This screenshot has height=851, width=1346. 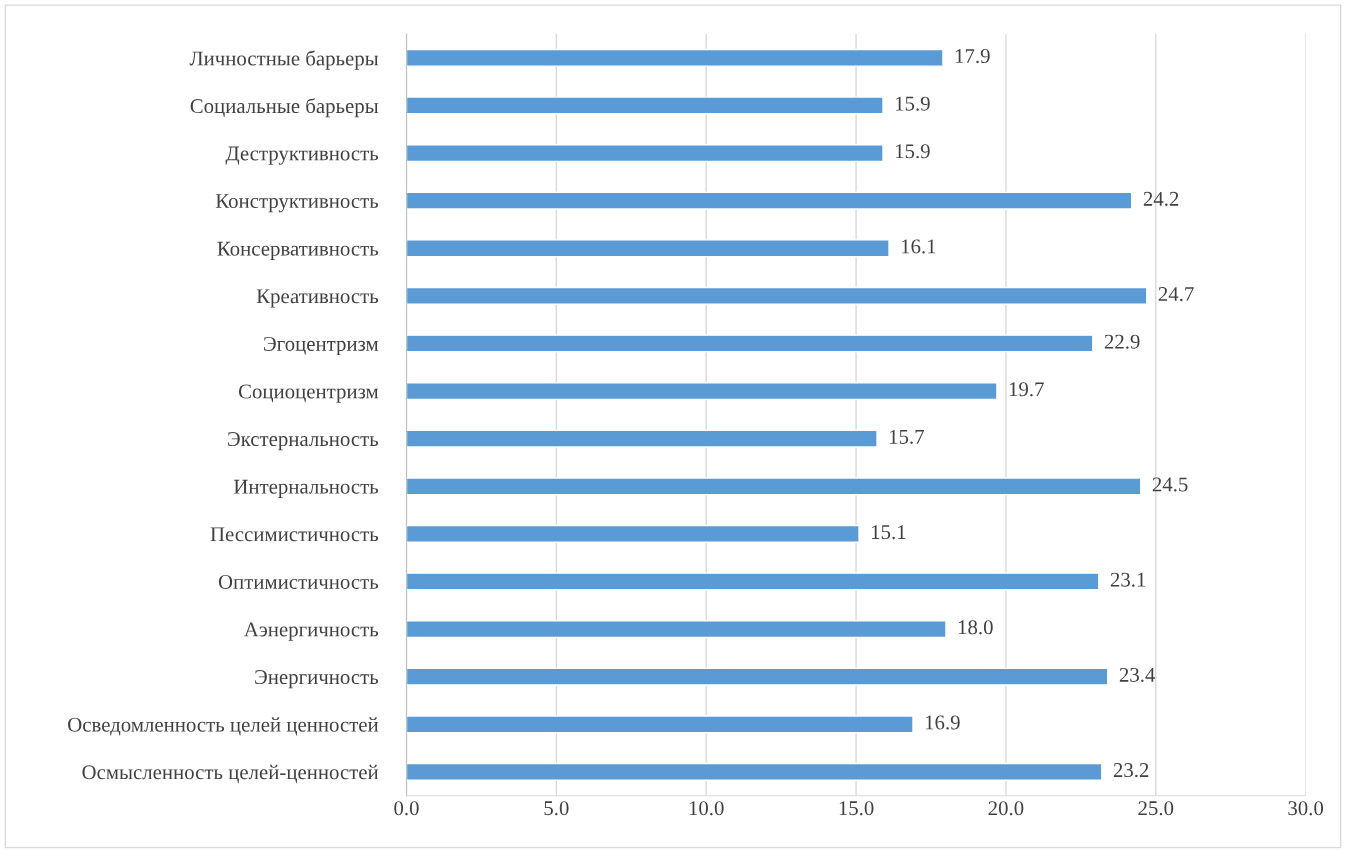 What do you see at coordinates (918, 246) in the screenshot?
I see `data-label: 16.1` at bounding box center [918, 246].